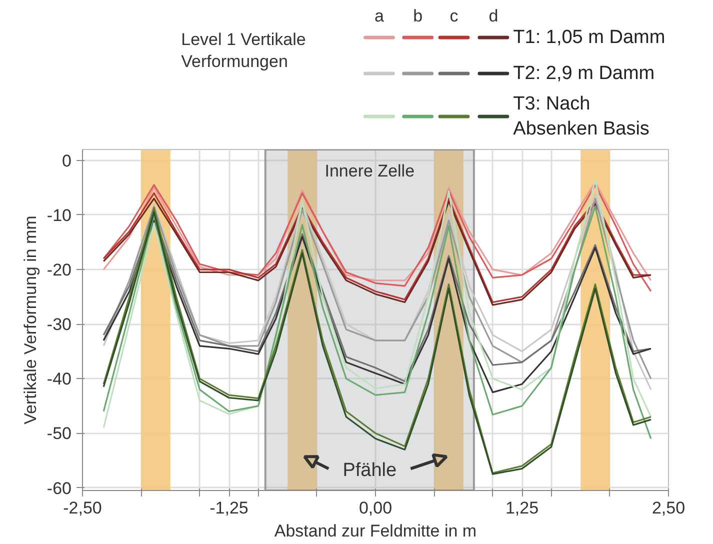  I want to click on y-tick-label: -60, so click(59, 488).